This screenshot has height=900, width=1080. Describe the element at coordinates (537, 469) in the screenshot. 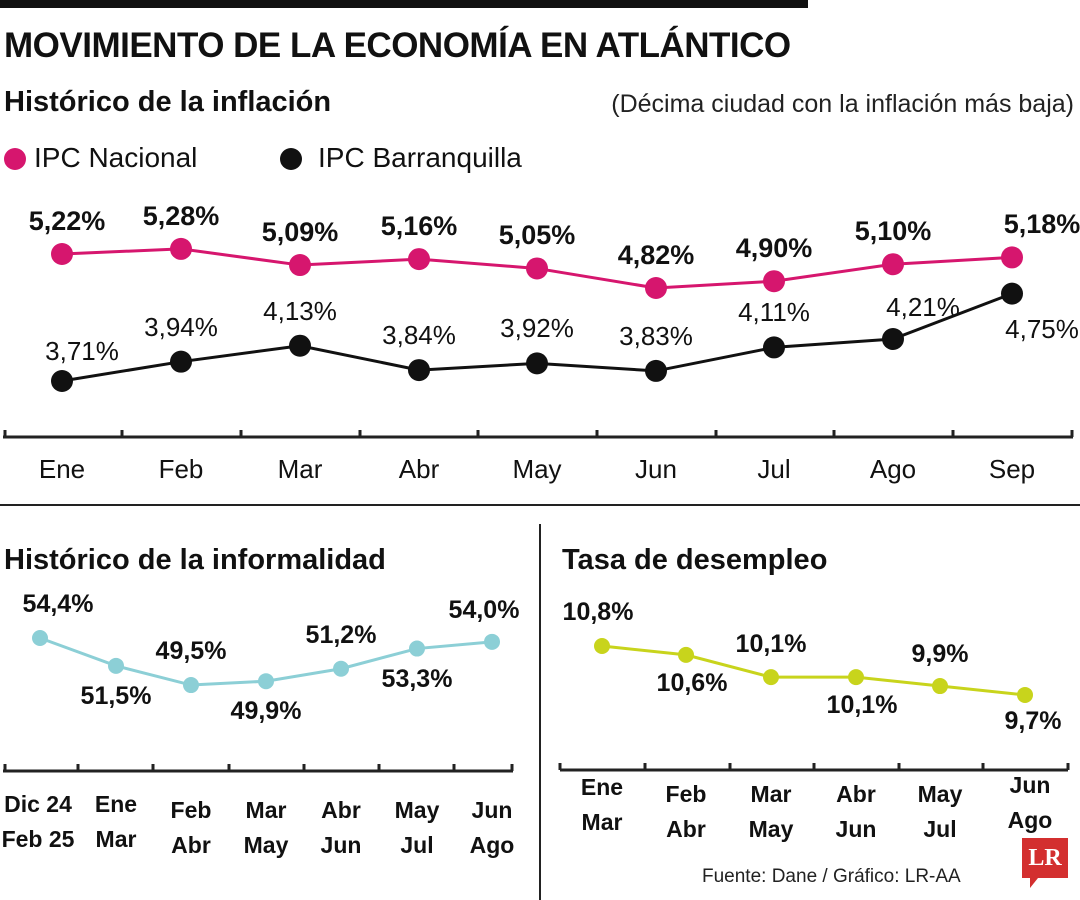

I see `inflation-x-label: May` at that location.